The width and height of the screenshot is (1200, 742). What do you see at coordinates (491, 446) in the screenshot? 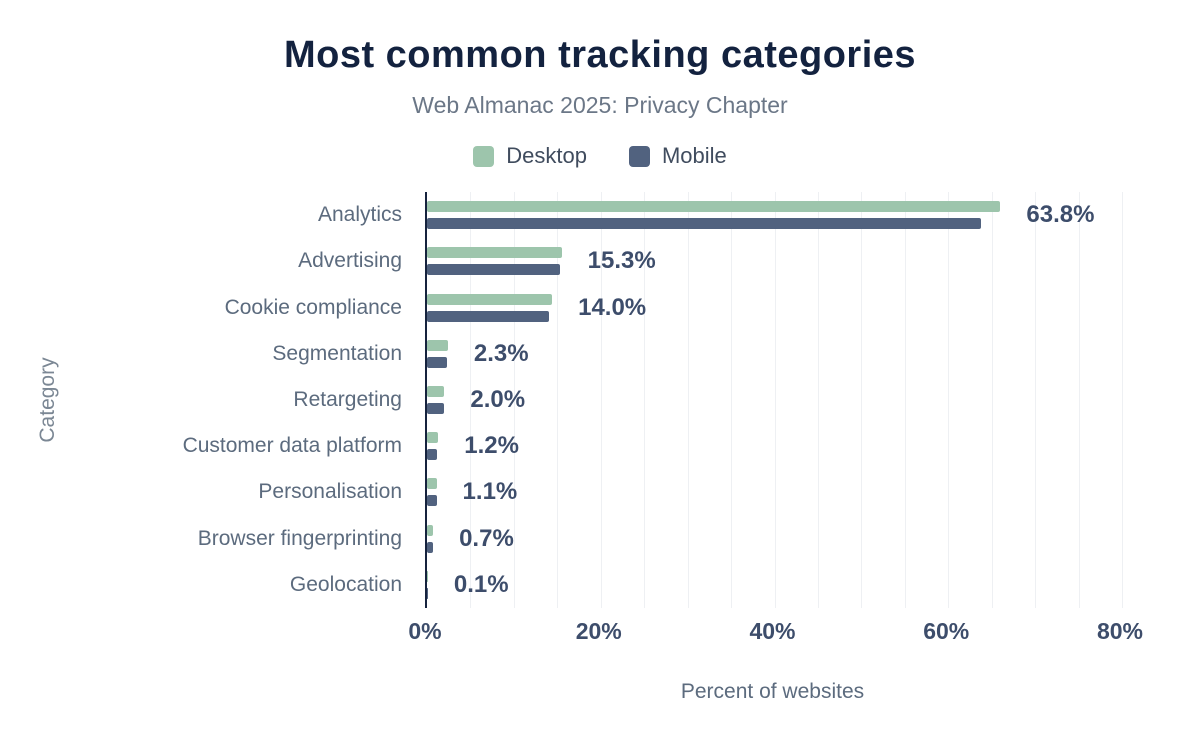
I see `data-label: 1.2%` at bounding box center [491, 446].